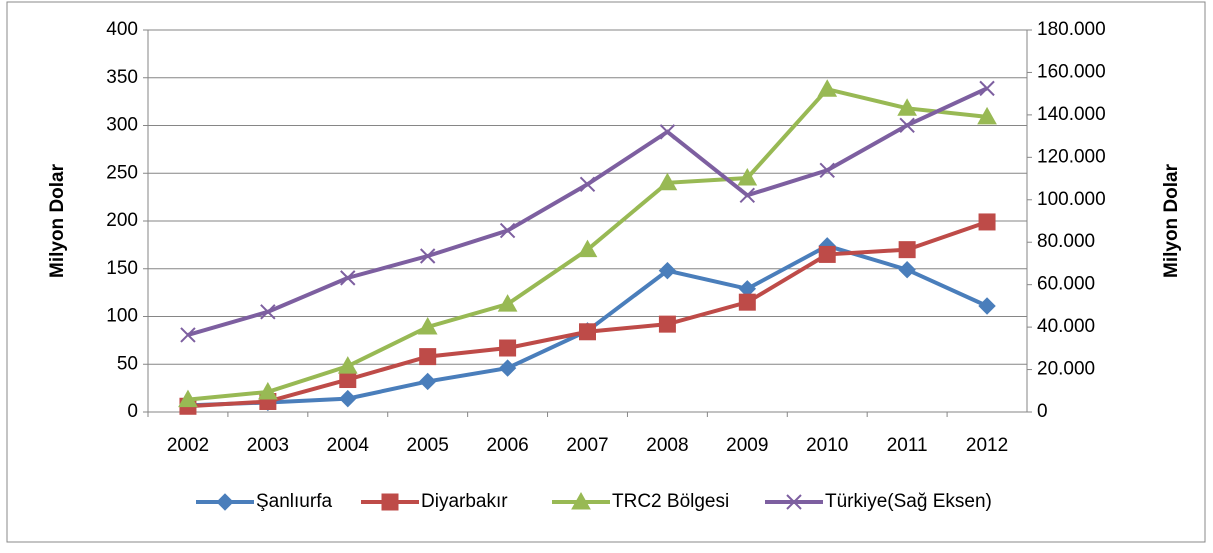 This screenshot has width=1213, height=553. What do you see at coordinates (1071, 29) in the screenshot?
I see `y2-tick-label: 180.000` at bounding box center [1071, 29].